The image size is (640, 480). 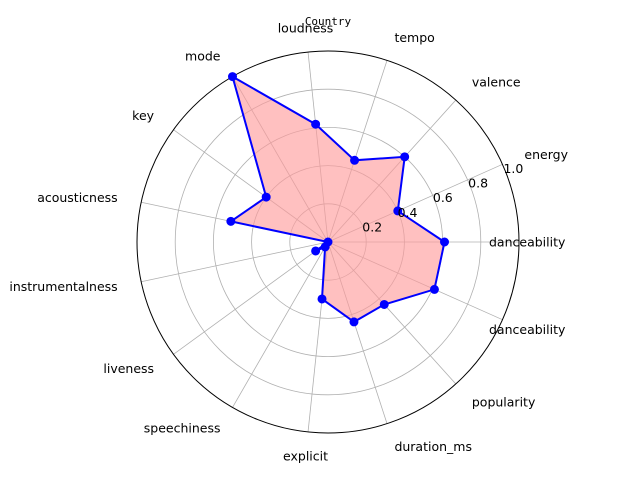 What do you see at coordinates (316, 124) in the screenshot?
I see `data-point-loudness` at bounding box center [316, 124].